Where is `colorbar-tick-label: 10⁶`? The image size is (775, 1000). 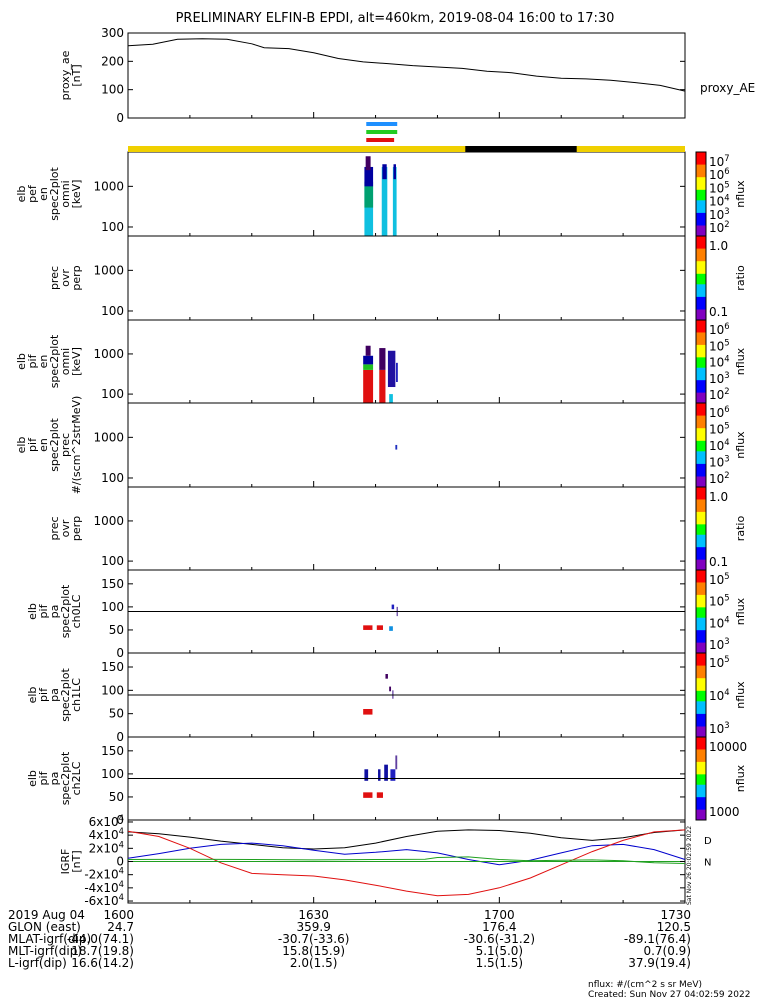 colorbar-tick-label: 10⁶ is located at coordinates (719, 329).